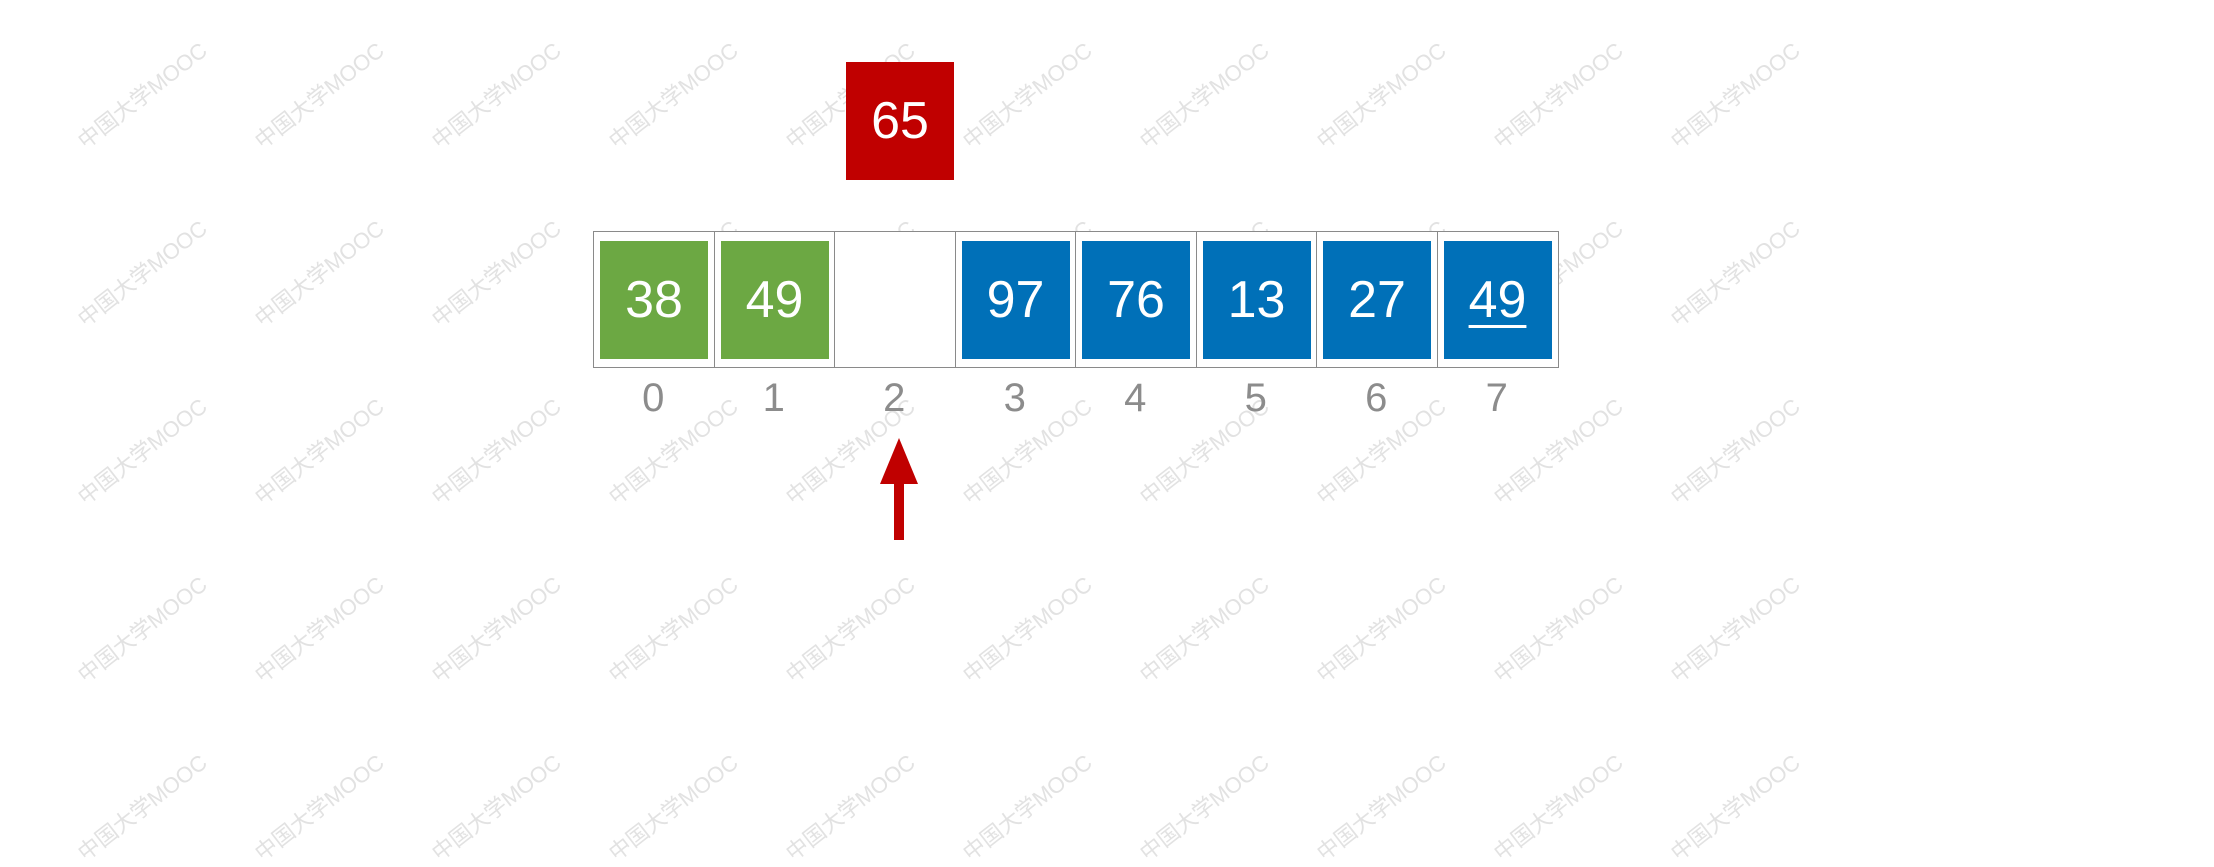 The image size is (2214, 867). I want to click on array-tile-5: 13, so click(1256, 299).